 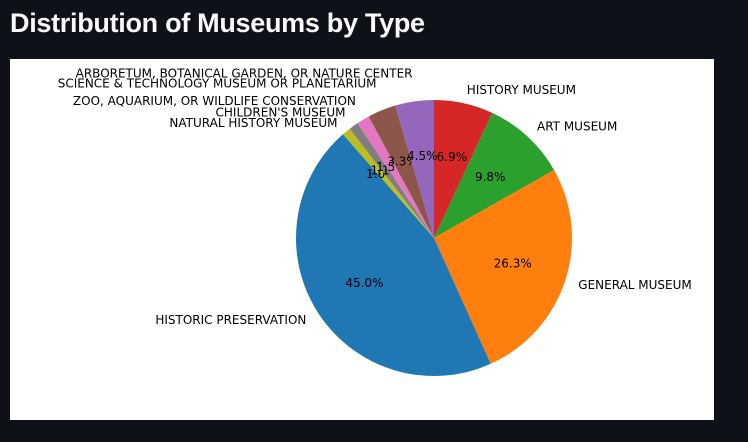 What do you see at coordinates (634, 285) in the screenshot?
I see `slice-label-general-museum: GENERAL MUSEUM` at bounding box center [634, 285].